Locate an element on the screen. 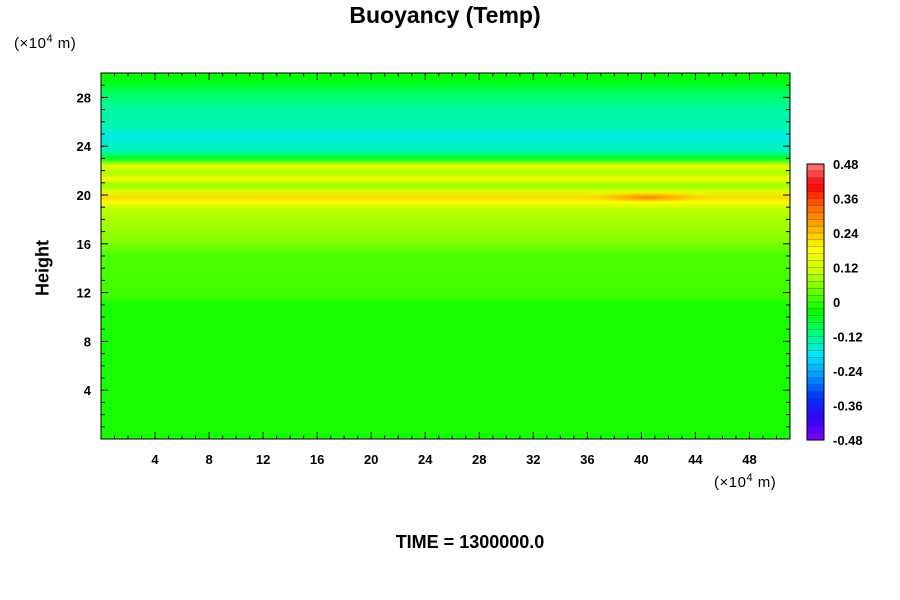 The width and height of the screenshot is (900, 600). y-tick-label-8: 8 is located at coordinates (87, 341).